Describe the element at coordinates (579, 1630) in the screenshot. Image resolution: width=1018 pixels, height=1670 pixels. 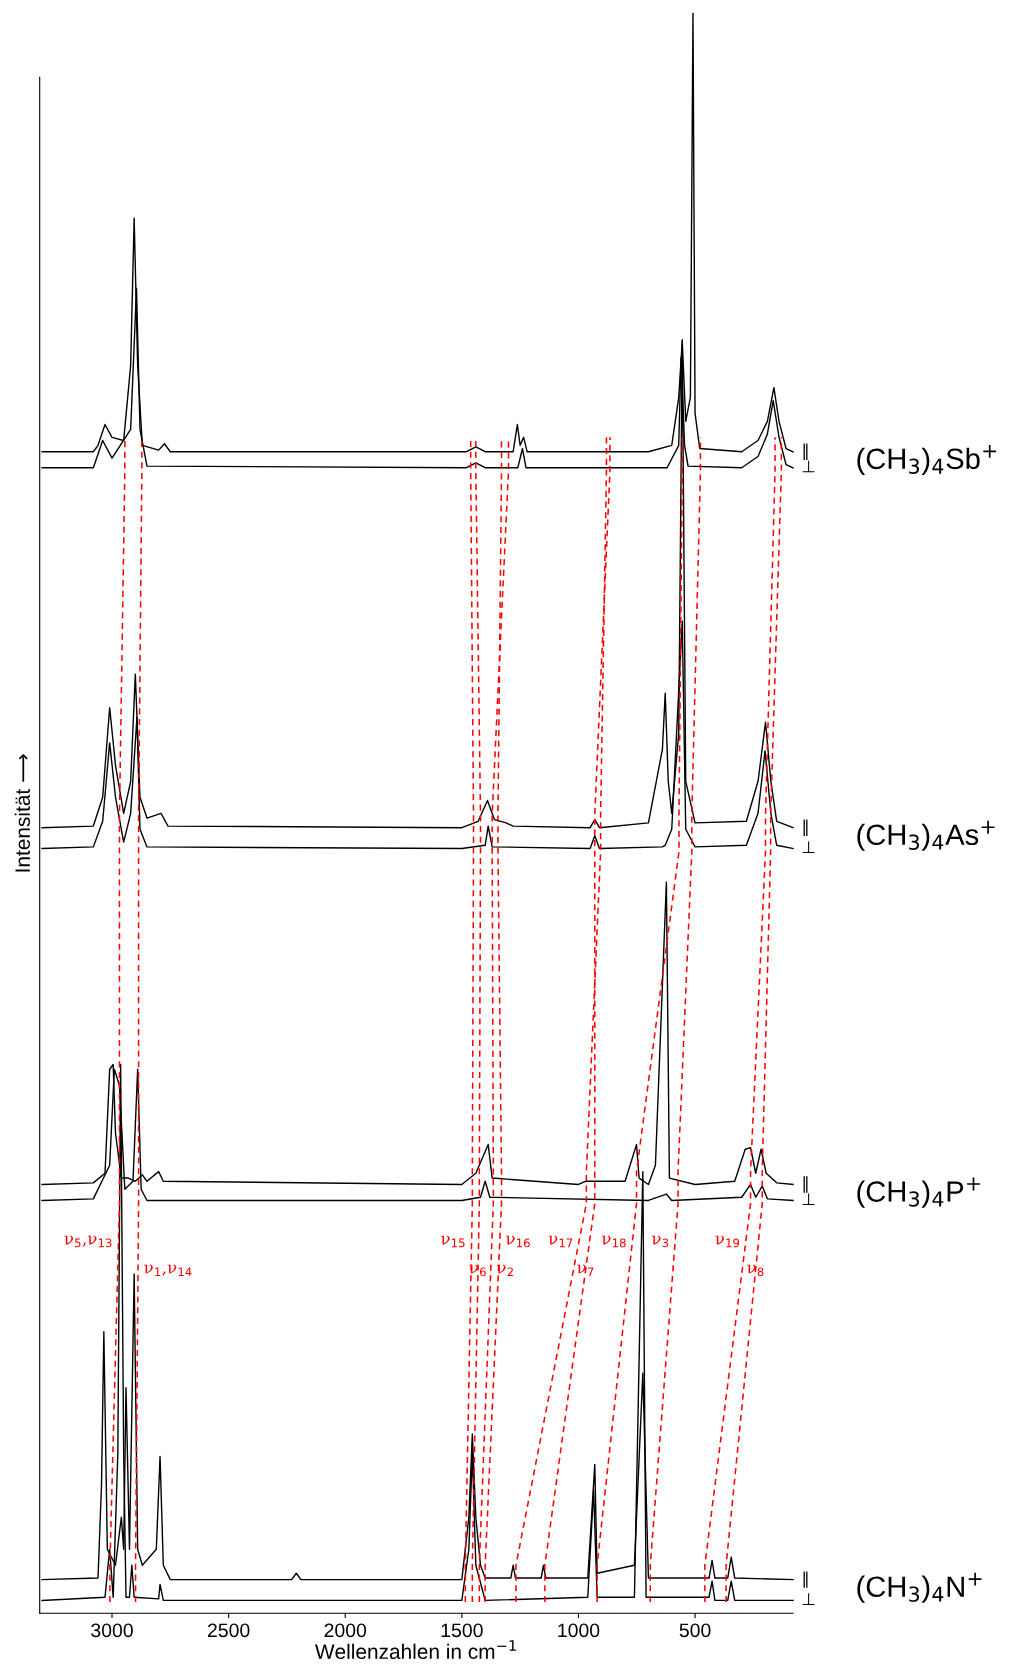
I see `x-tick-label: 1000` at that location.